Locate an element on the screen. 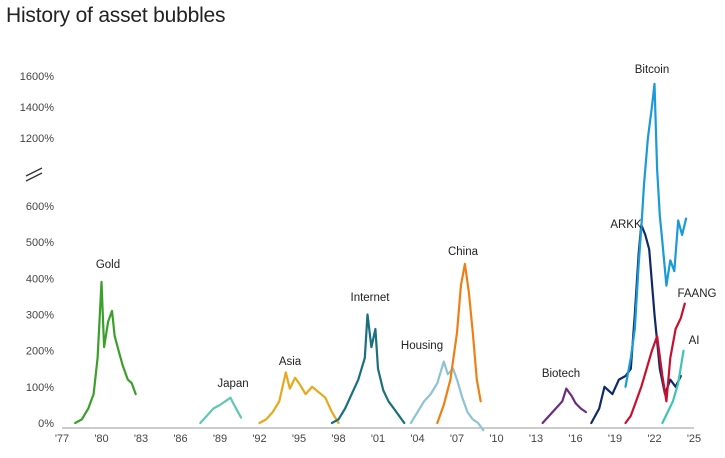 The image size is (725, 458). series-line-biotech is located at coordinates (564, 406).